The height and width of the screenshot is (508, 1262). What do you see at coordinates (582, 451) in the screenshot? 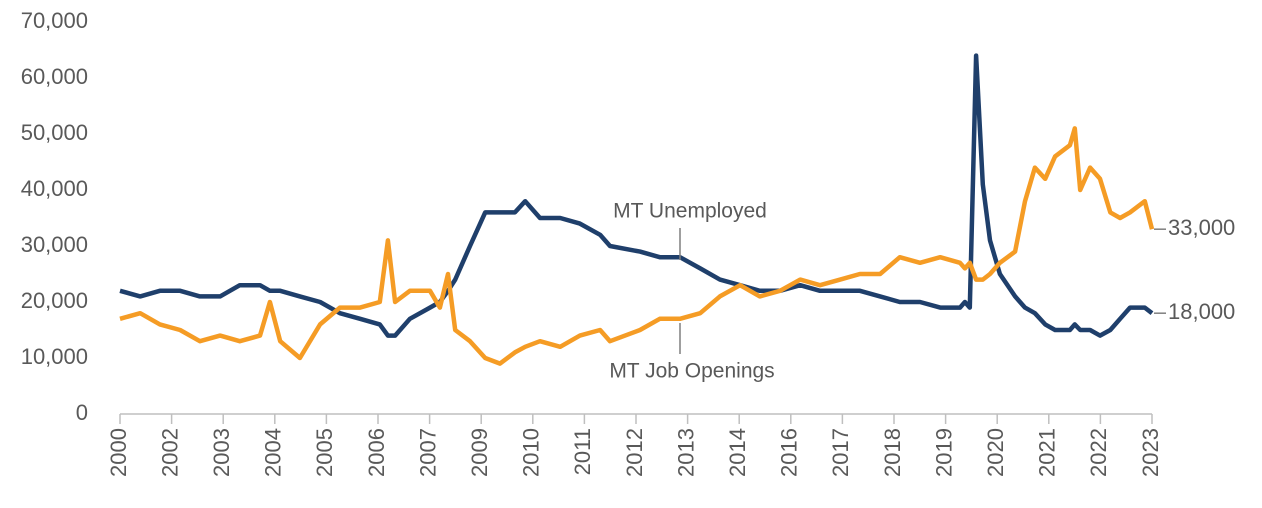
I see `x-tick-label: 2011` at bounding box center [582, 451].